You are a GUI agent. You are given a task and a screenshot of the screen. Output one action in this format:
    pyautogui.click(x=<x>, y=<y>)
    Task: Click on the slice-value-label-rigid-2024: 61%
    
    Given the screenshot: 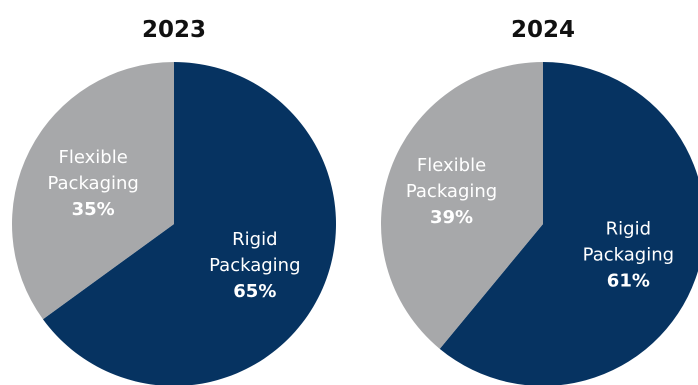 What is the action you would take?
    pyautogui.click(x=628, y=281)
    